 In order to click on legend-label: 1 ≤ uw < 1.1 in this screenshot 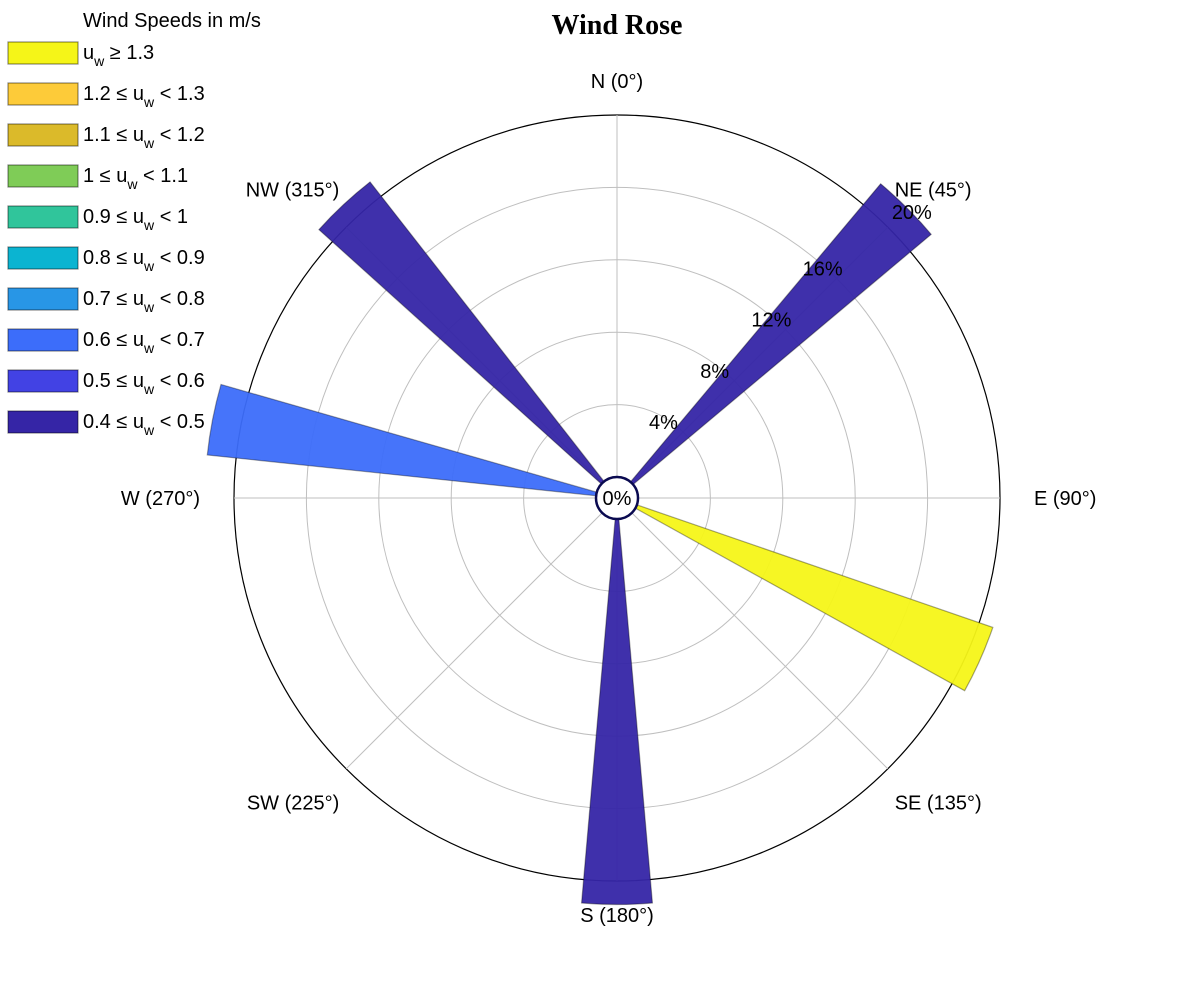, I will do `click(135, 178)`.